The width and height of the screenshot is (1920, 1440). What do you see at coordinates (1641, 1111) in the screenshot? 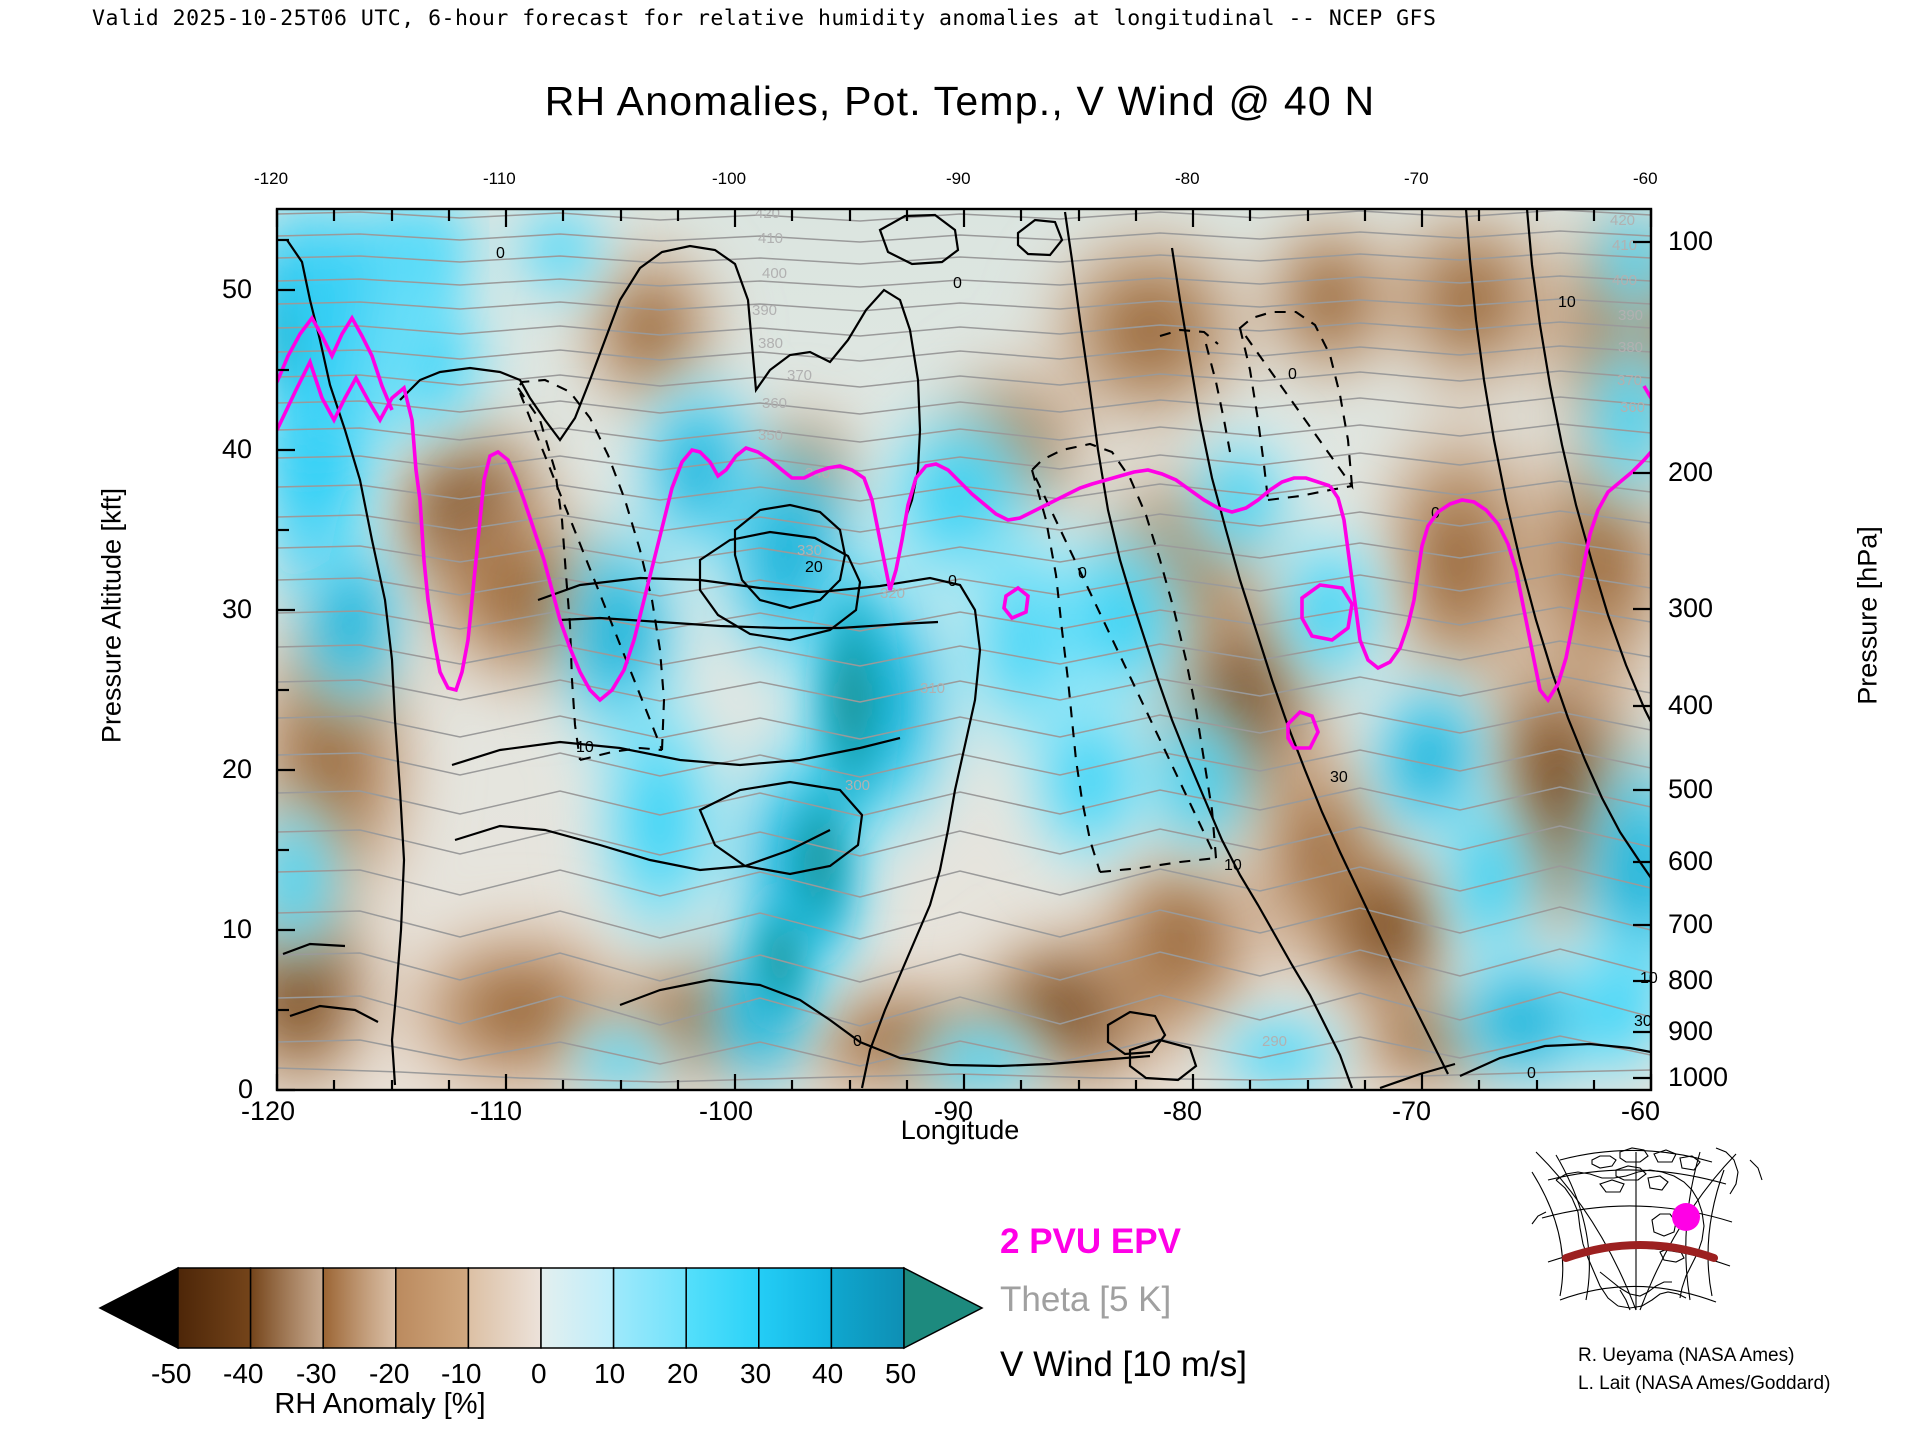
I see `x-tick-label-bottom: -60` at bounding box center [1641, 1111].